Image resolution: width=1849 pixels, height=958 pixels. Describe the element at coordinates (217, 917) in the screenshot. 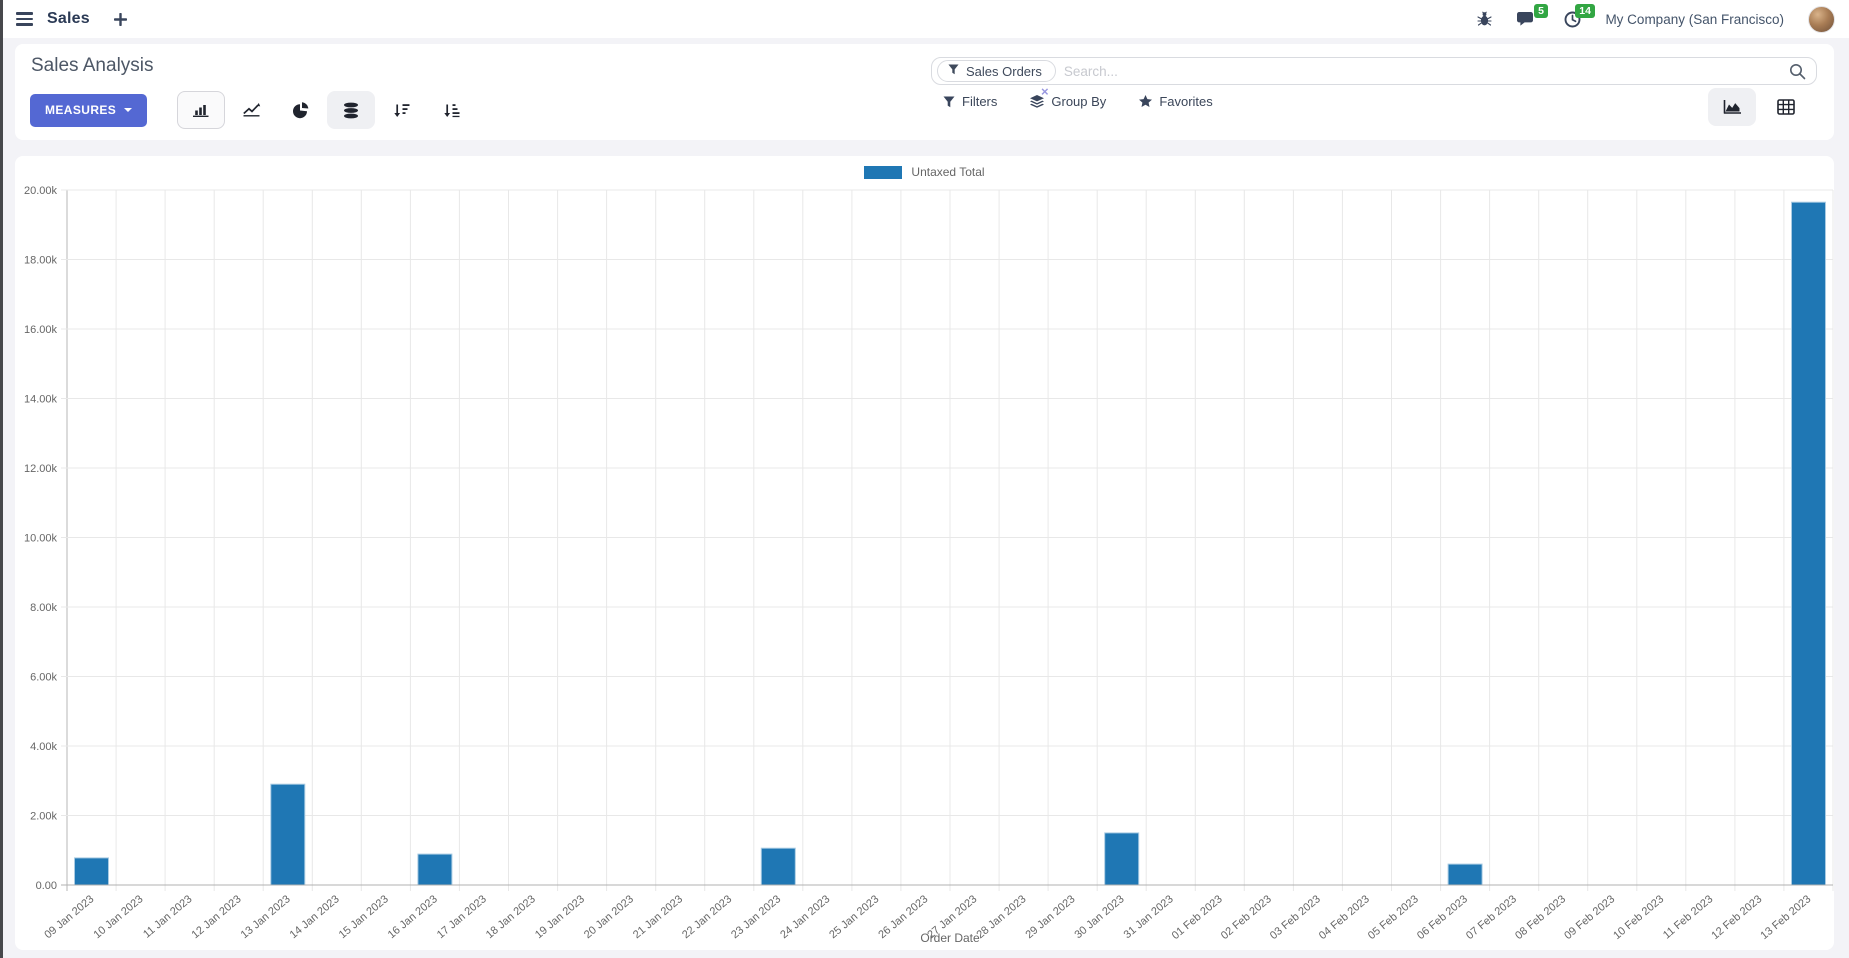

I see `x-axis-tick: 12 Jan 2023` at that location.